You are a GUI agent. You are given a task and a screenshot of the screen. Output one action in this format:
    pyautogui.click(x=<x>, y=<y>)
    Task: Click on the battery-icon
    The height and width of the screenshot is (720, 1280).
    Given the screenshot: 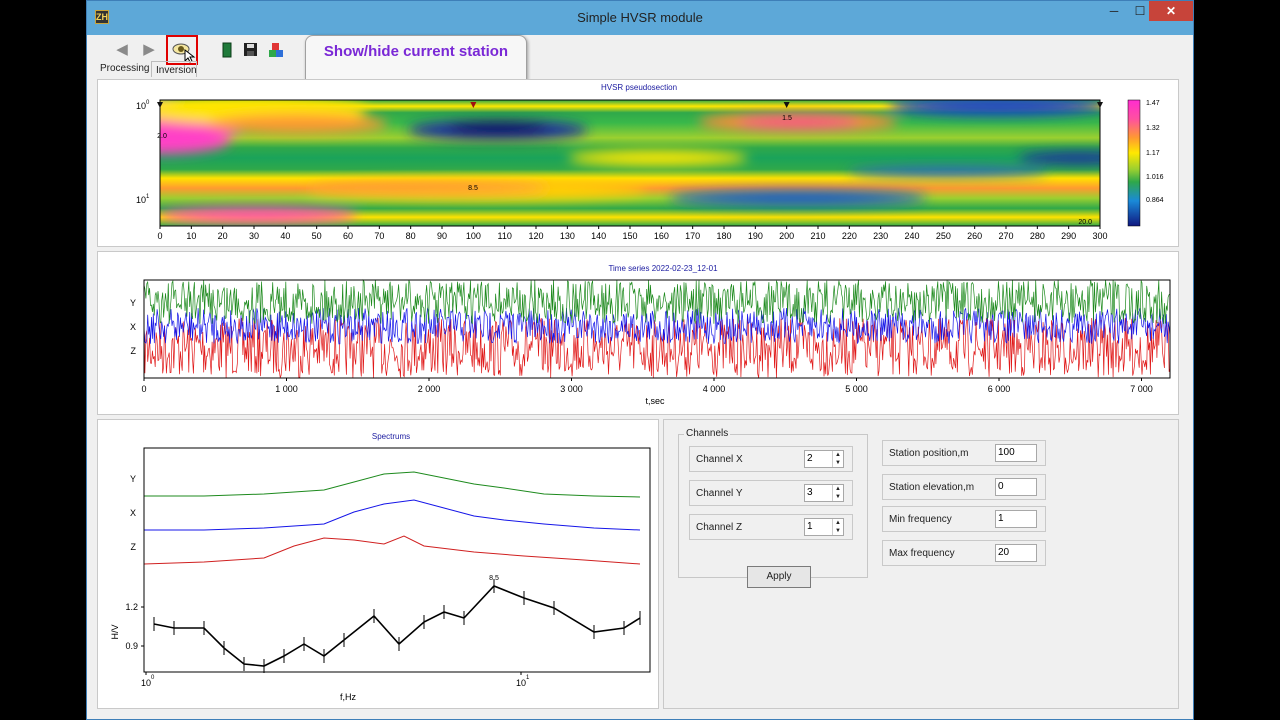 What is the action you would take?
    pyautogui.click(x=227, y=50)
    